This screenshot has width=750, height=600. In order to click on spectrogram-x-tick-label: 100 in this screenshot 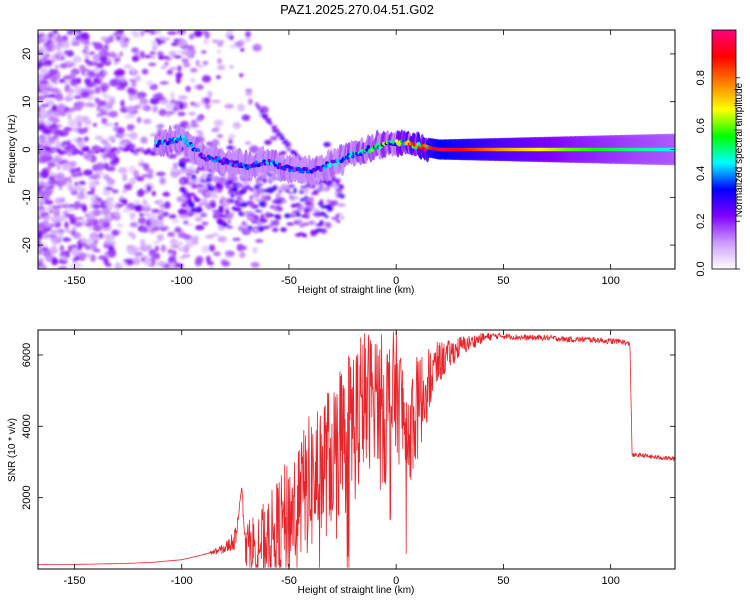, I will do `click(610, 281)`.